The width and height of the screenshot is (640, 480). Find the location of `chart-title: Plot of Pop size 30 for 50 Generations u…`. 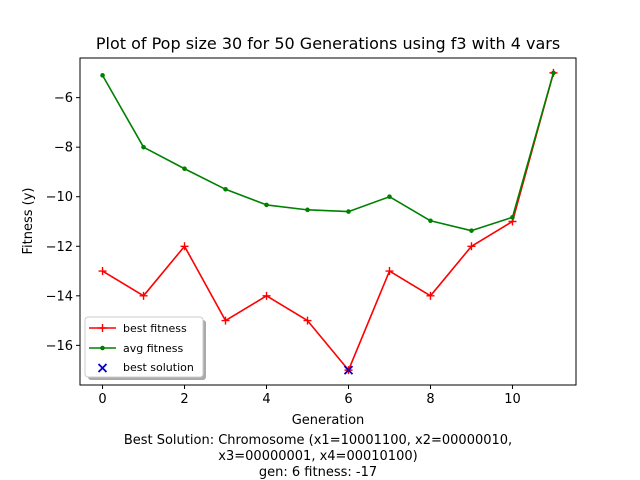

chart-title: Plot of Pop size 30 for 50 Generations u… is located at coordinates (328, 43).